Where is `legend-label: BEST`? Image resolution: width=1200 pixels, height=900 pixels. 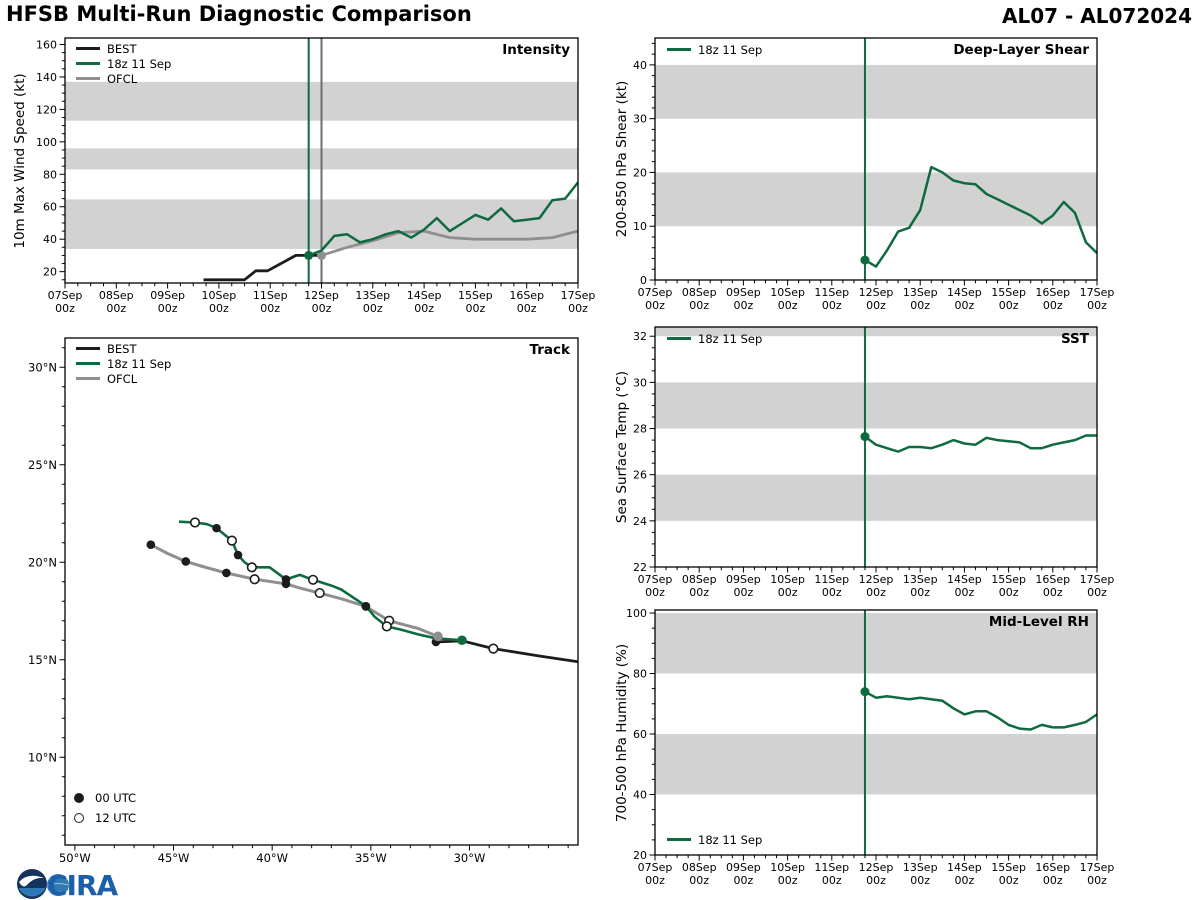
legend-label: BEST is located at coordinates (122, 48).